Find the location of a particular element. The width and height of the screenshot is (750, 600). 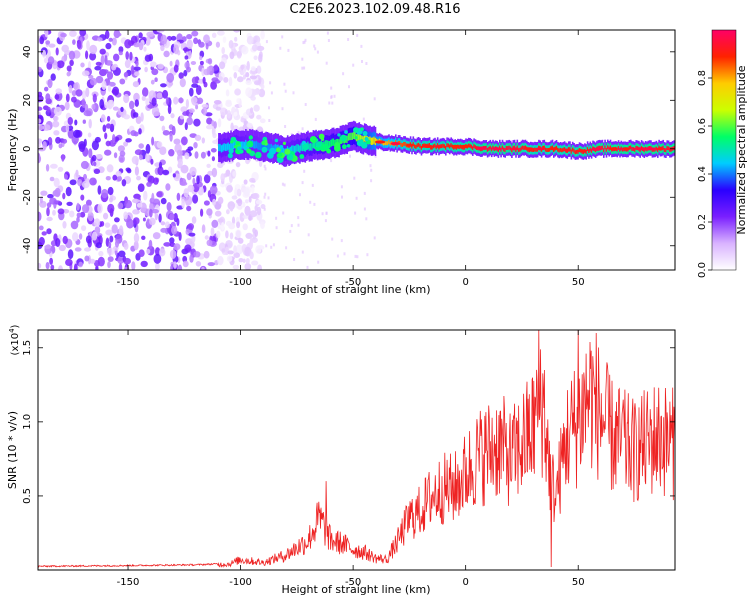

colorbar-tick-label: 0.2 is located at coordinates (702, 222).